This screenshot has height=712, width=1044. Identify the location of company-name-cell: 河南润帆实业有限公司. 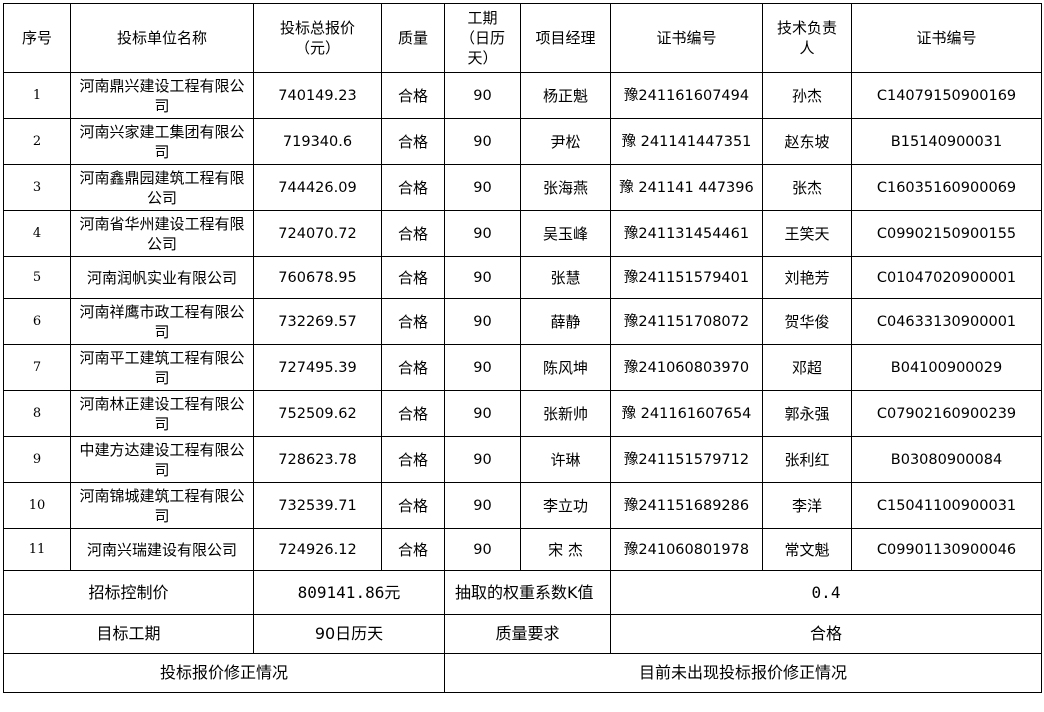
(162, 277).